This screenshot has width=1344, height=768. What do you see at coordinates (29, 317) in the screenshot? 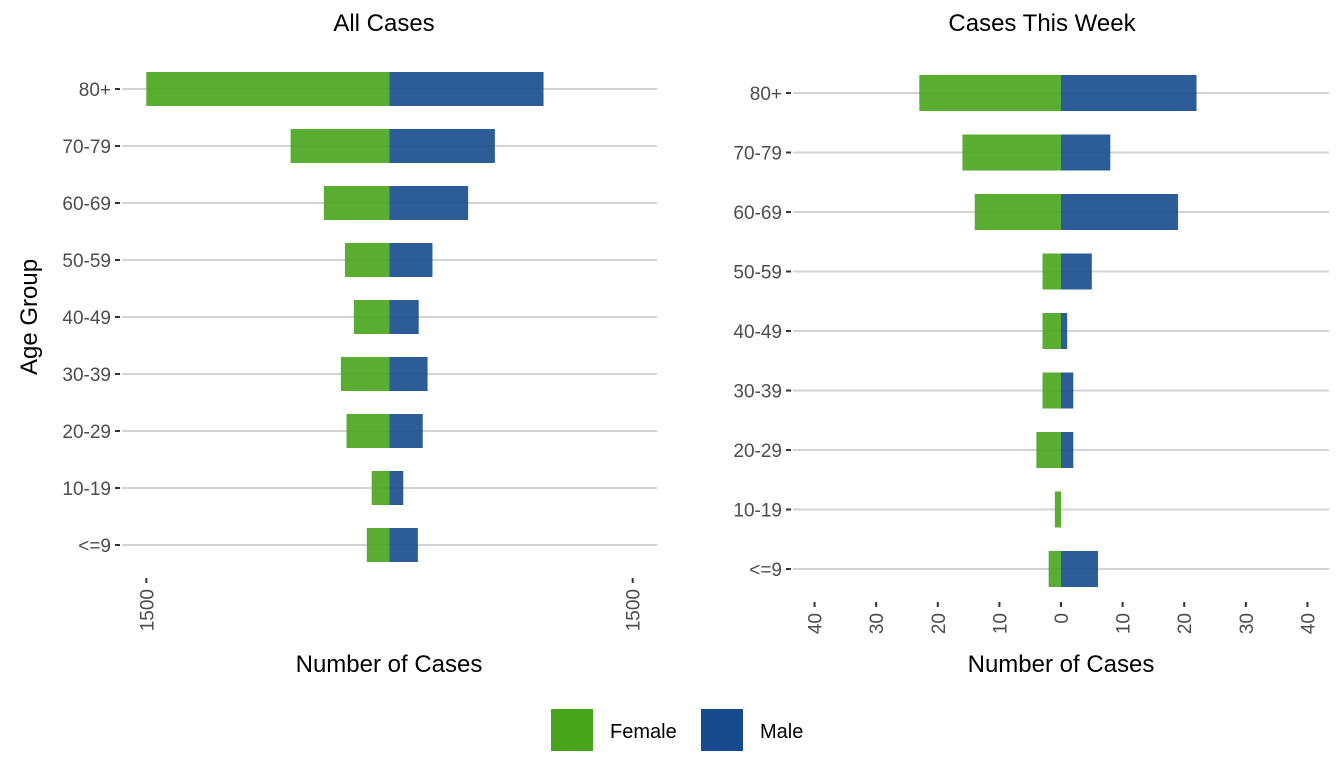
I see `y-axis-title: Age Group` at bounding box center [29, 317].